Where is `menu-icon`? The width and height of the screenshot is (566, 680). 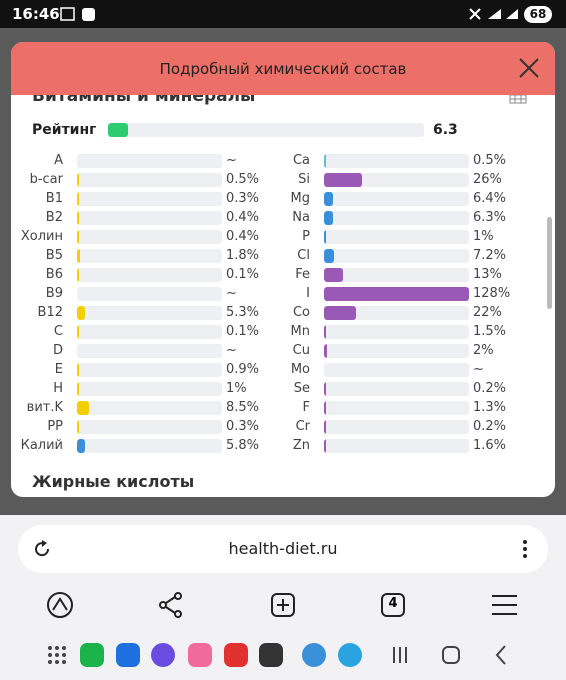 menu-icon is located at coordinates (525, 549).